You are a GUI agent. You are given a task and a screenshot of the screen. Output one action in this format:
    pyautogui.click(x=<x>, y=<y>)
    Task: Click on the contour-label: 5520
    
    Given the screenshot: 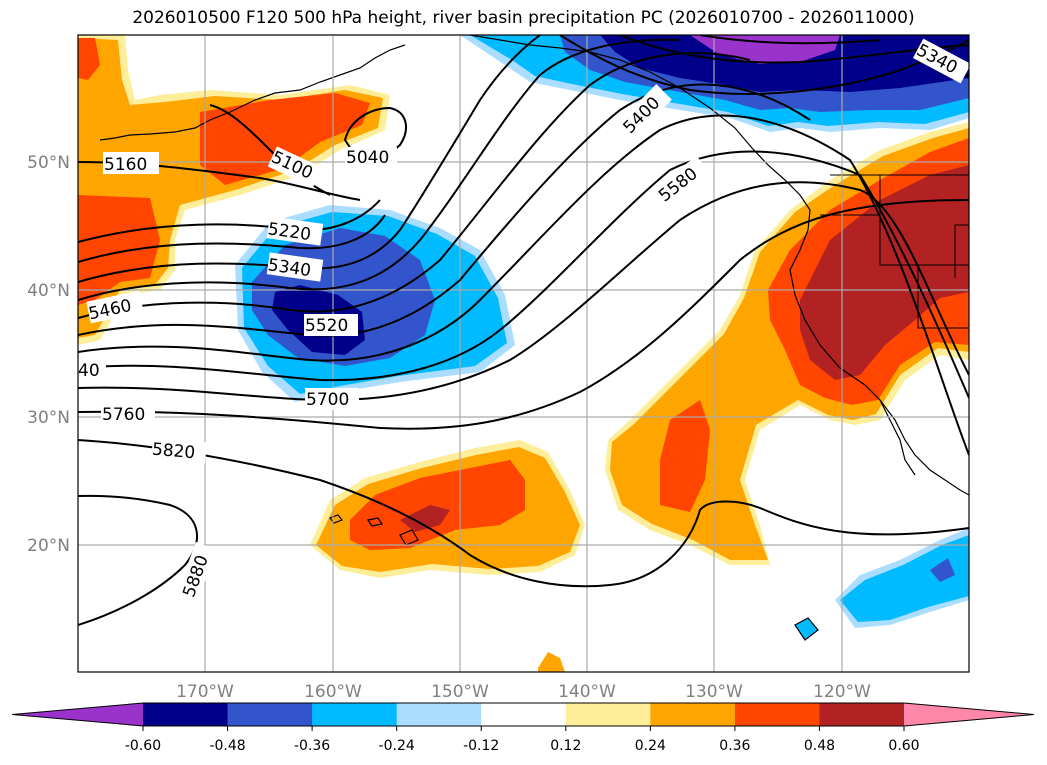 What is the action you would take?
    pyautogui.click(x=326, y=326)
    